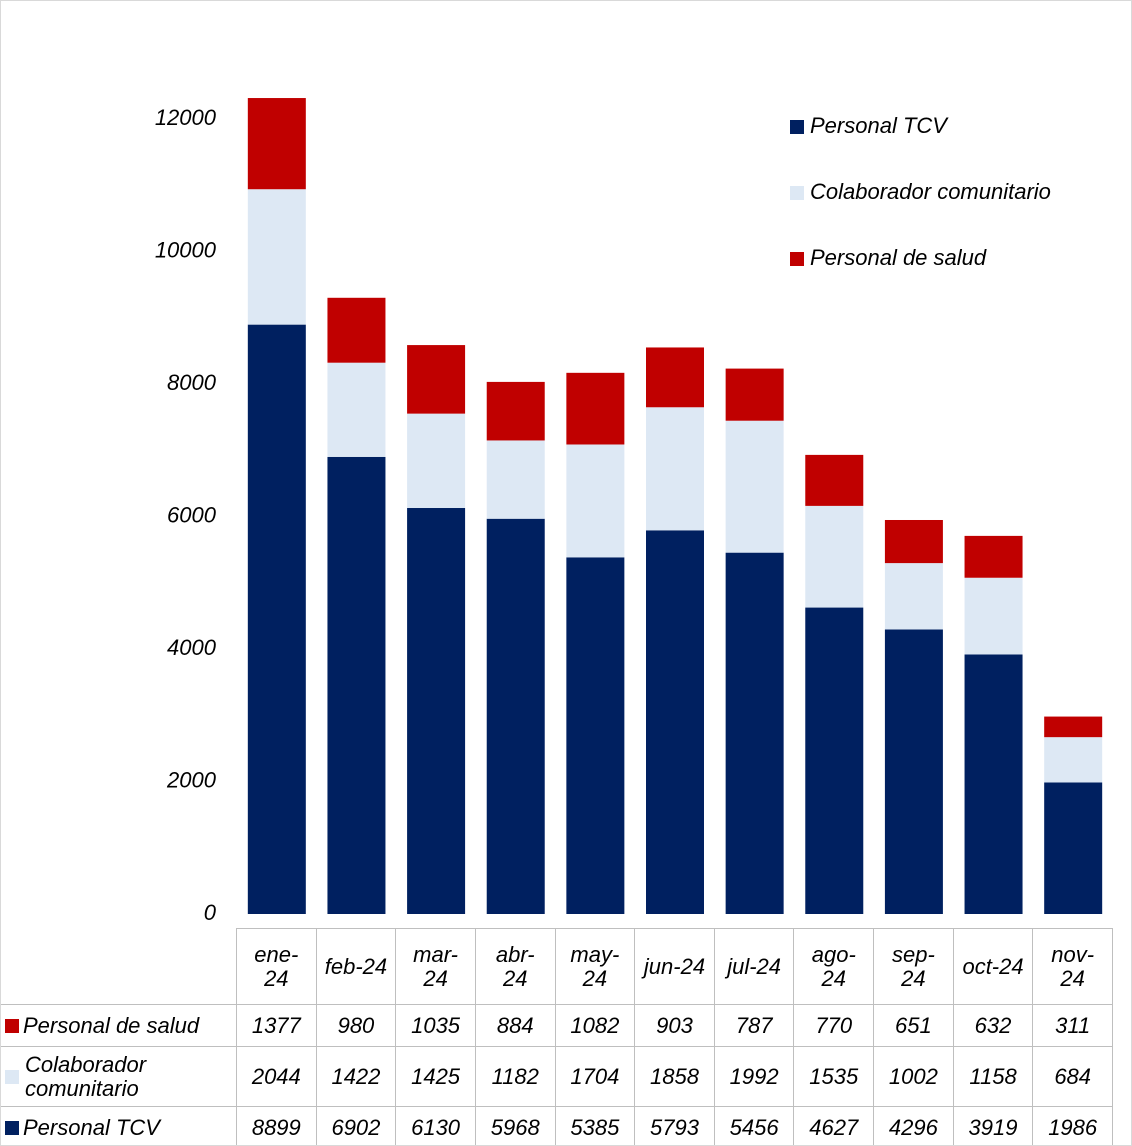 The image size is (1132, 1146). Describe the element at coordinates (879, 125) in the screenshot. I see `legend-label: Personal TCV` at that location.